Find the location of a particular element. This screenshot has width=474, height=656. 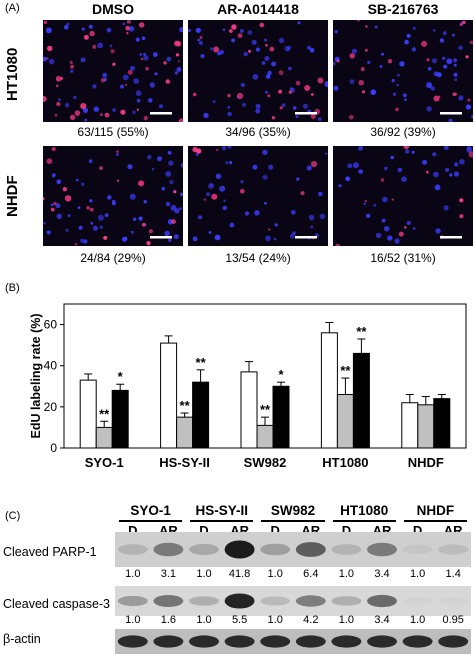

panel-a-label: (A) is located at coordinates (12, 8).